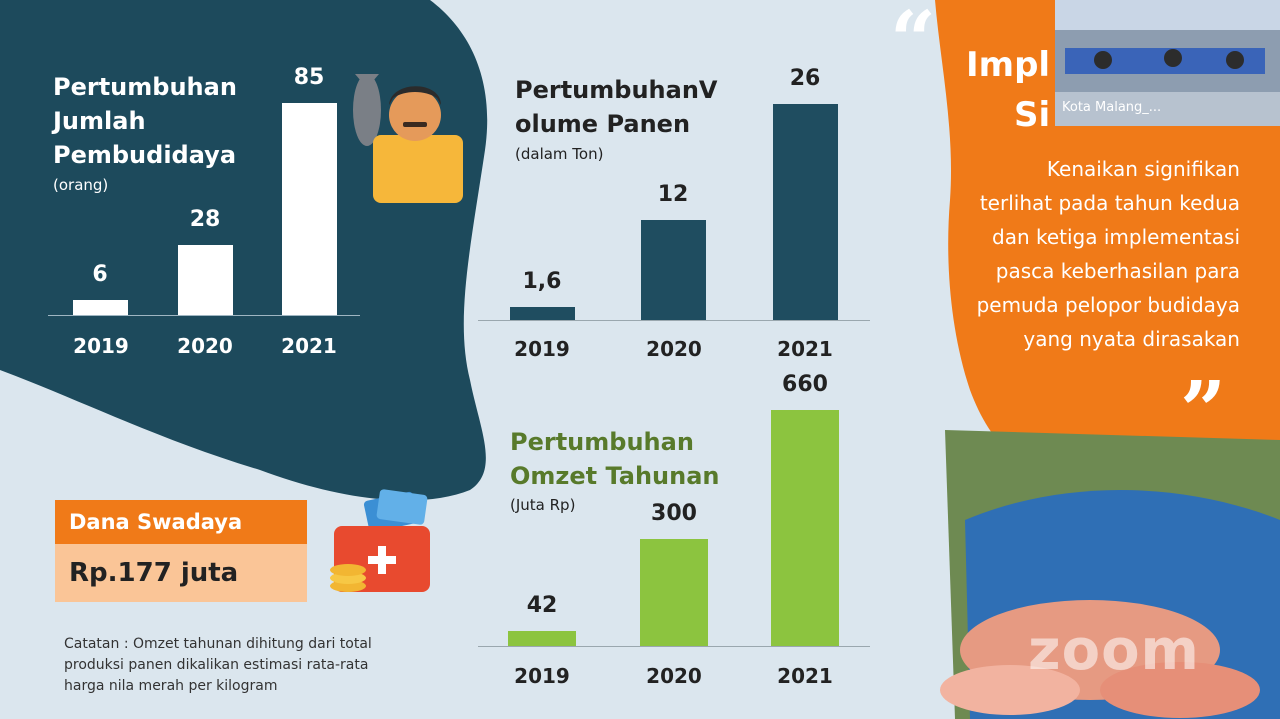 This screenshot has height=719, width=1280. Describe the element at coordinates (1131, 339) in the screenshot. I see `panel-body-line: yang nyata dirasakan` at that location.